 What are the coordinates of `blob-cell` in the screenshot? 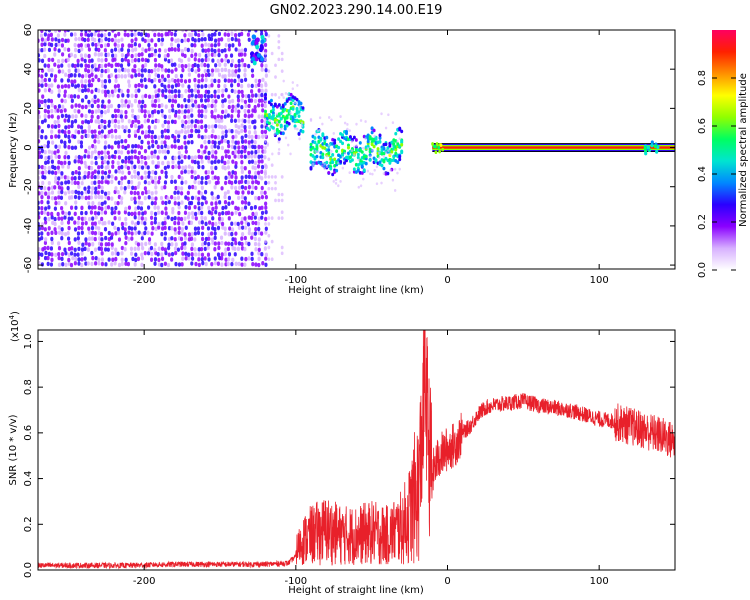 It's located at (262, 42).